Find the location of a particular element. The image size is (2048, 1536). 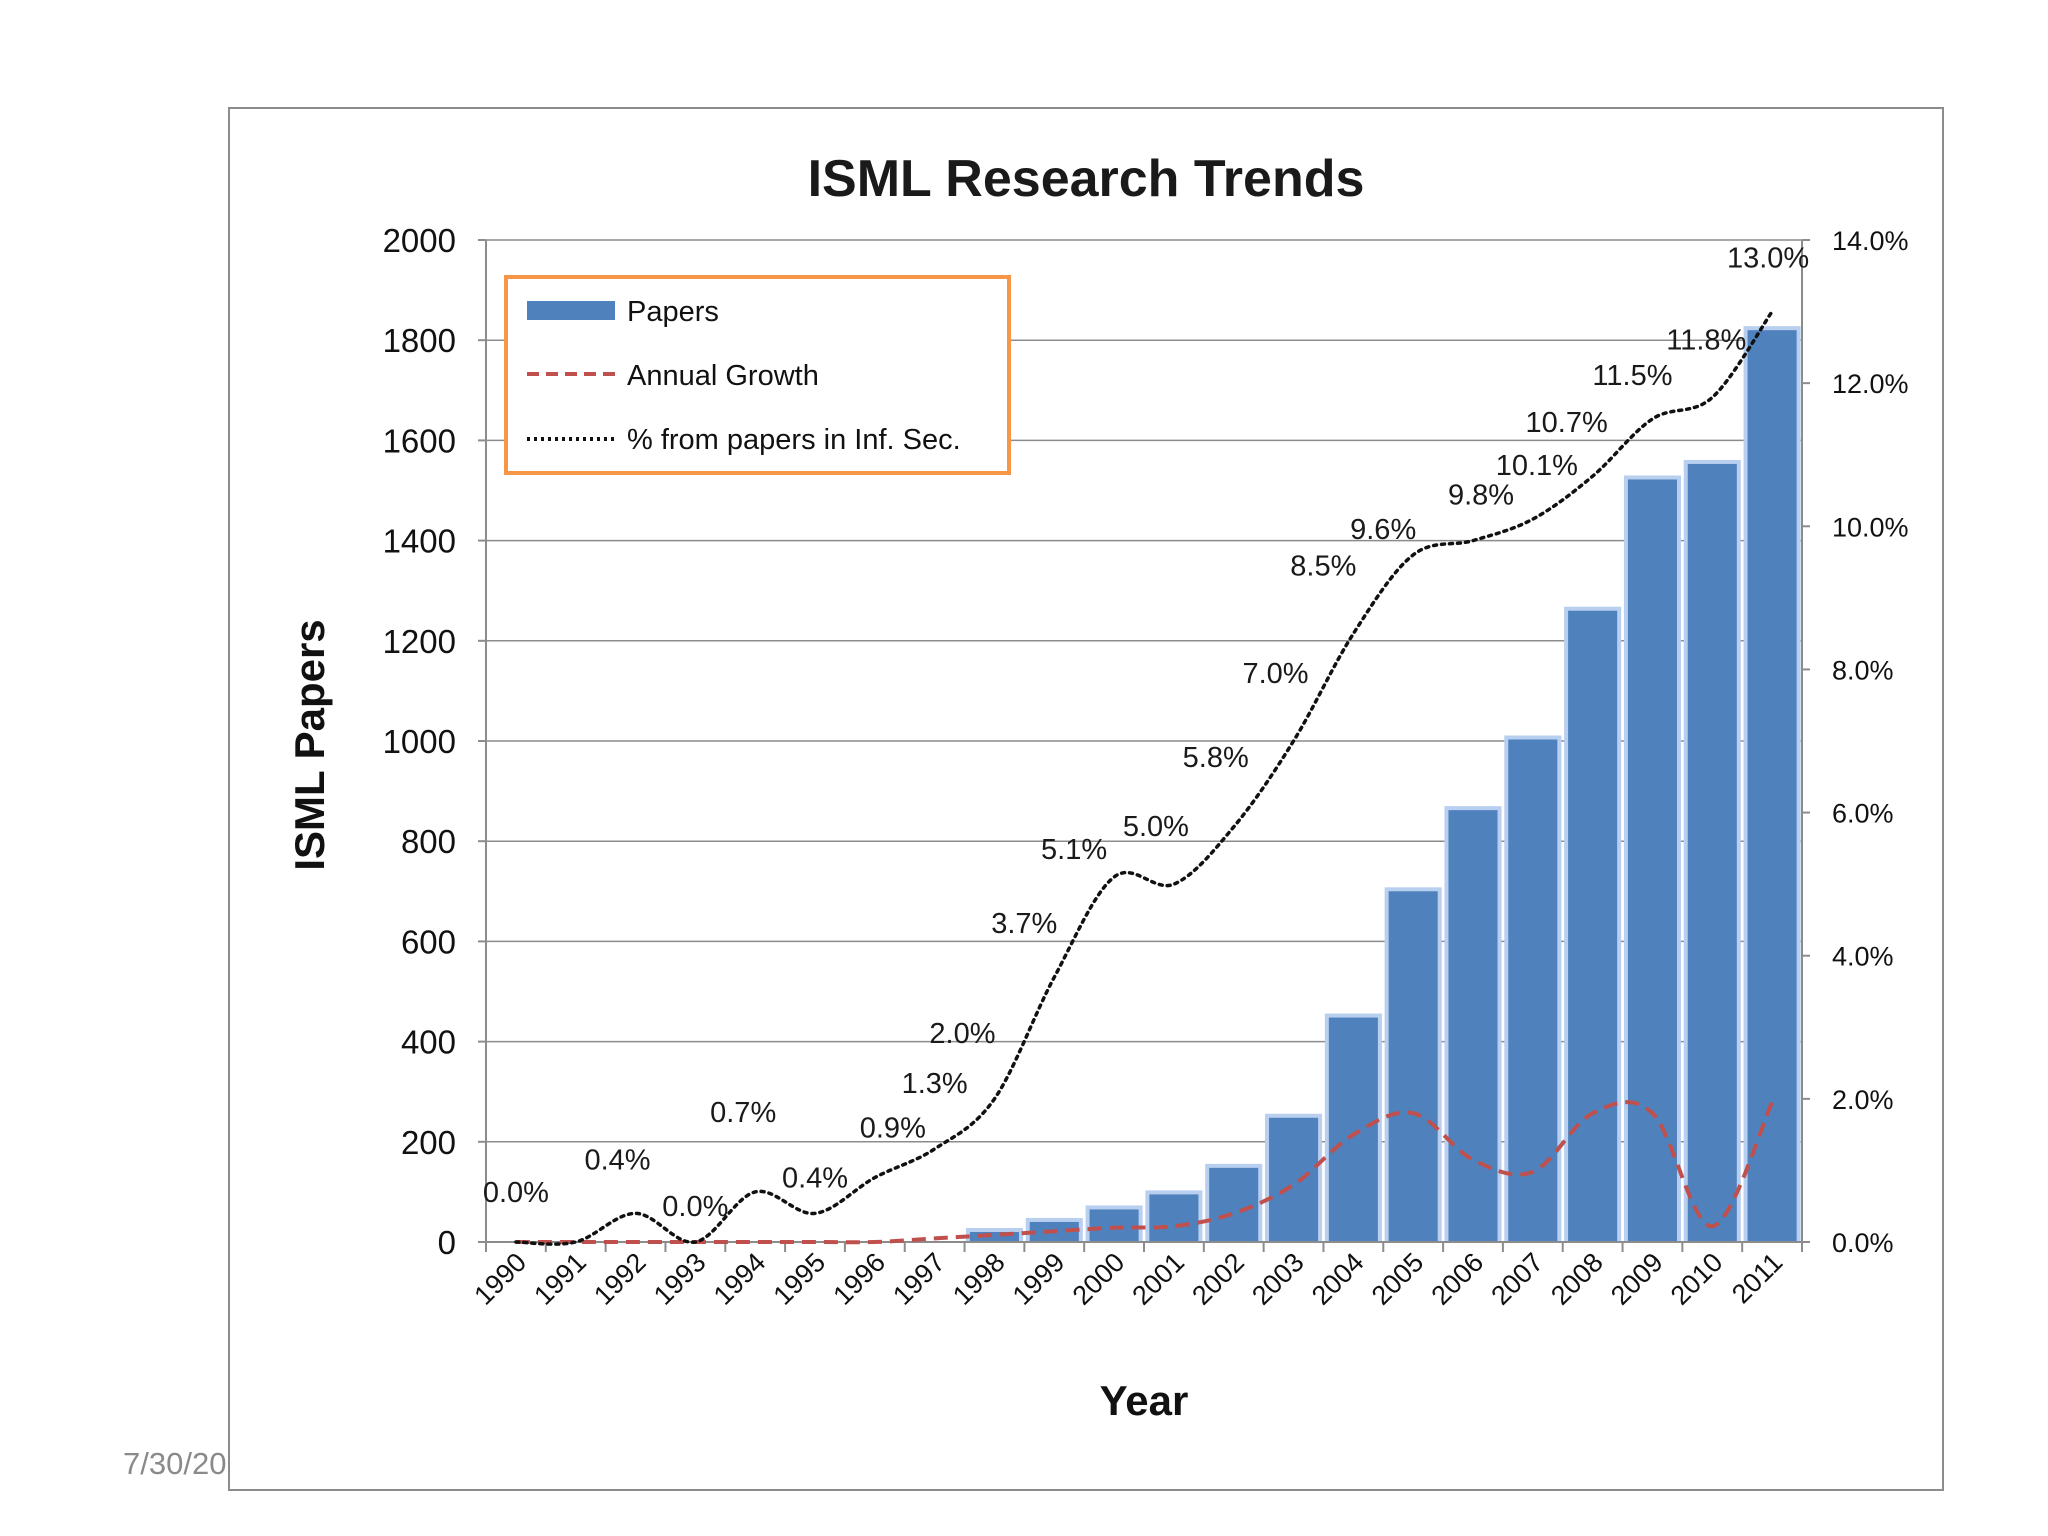

chart-title: ISML Research Trends is located at coordinates (1086, 179).